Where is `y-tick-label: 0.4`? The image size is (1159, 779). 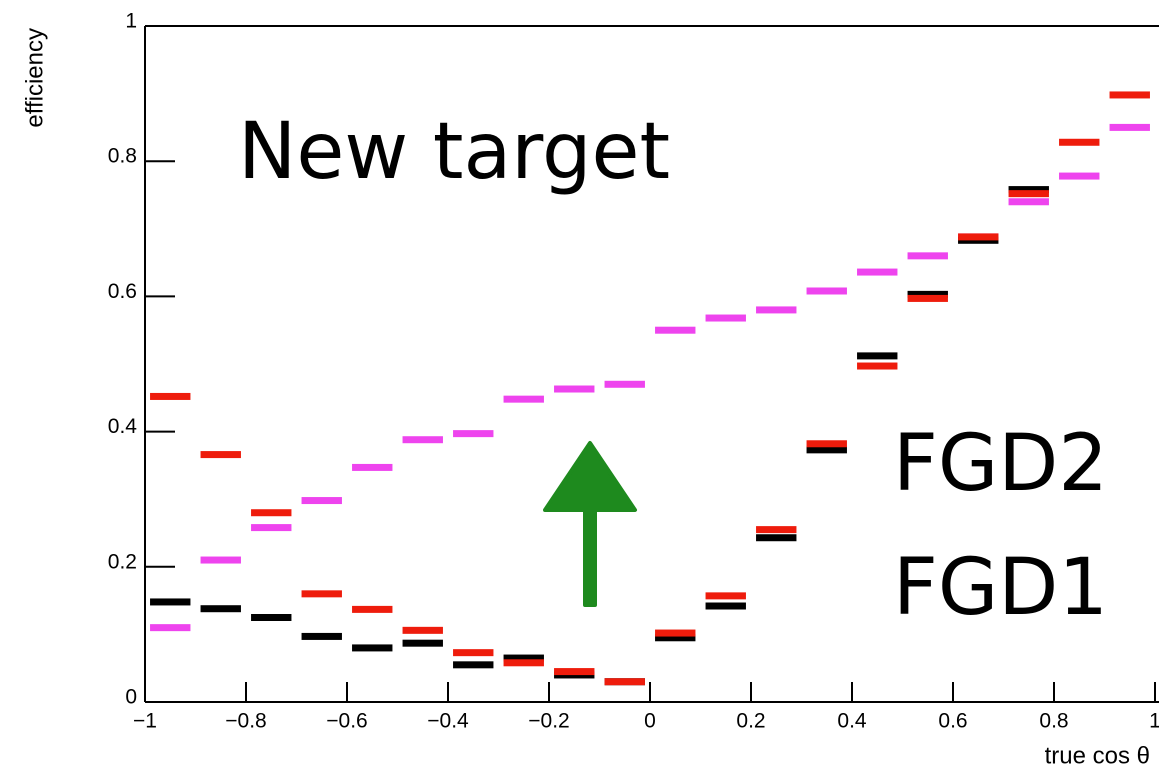
y-tick-label: 0.4 is located at coordinates (123, 426).